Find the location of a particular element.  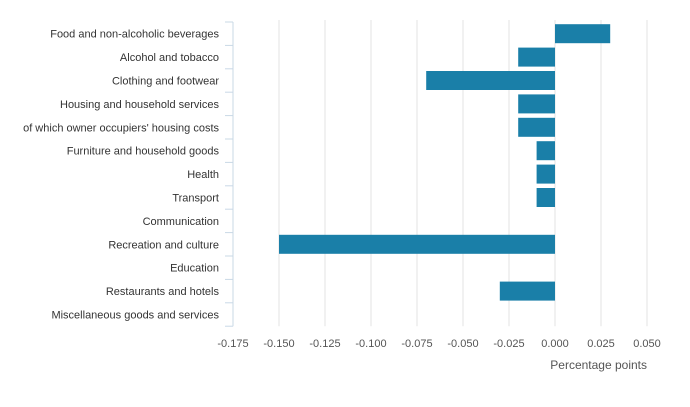

category-label: Communication is located at coordinates (181, 222).